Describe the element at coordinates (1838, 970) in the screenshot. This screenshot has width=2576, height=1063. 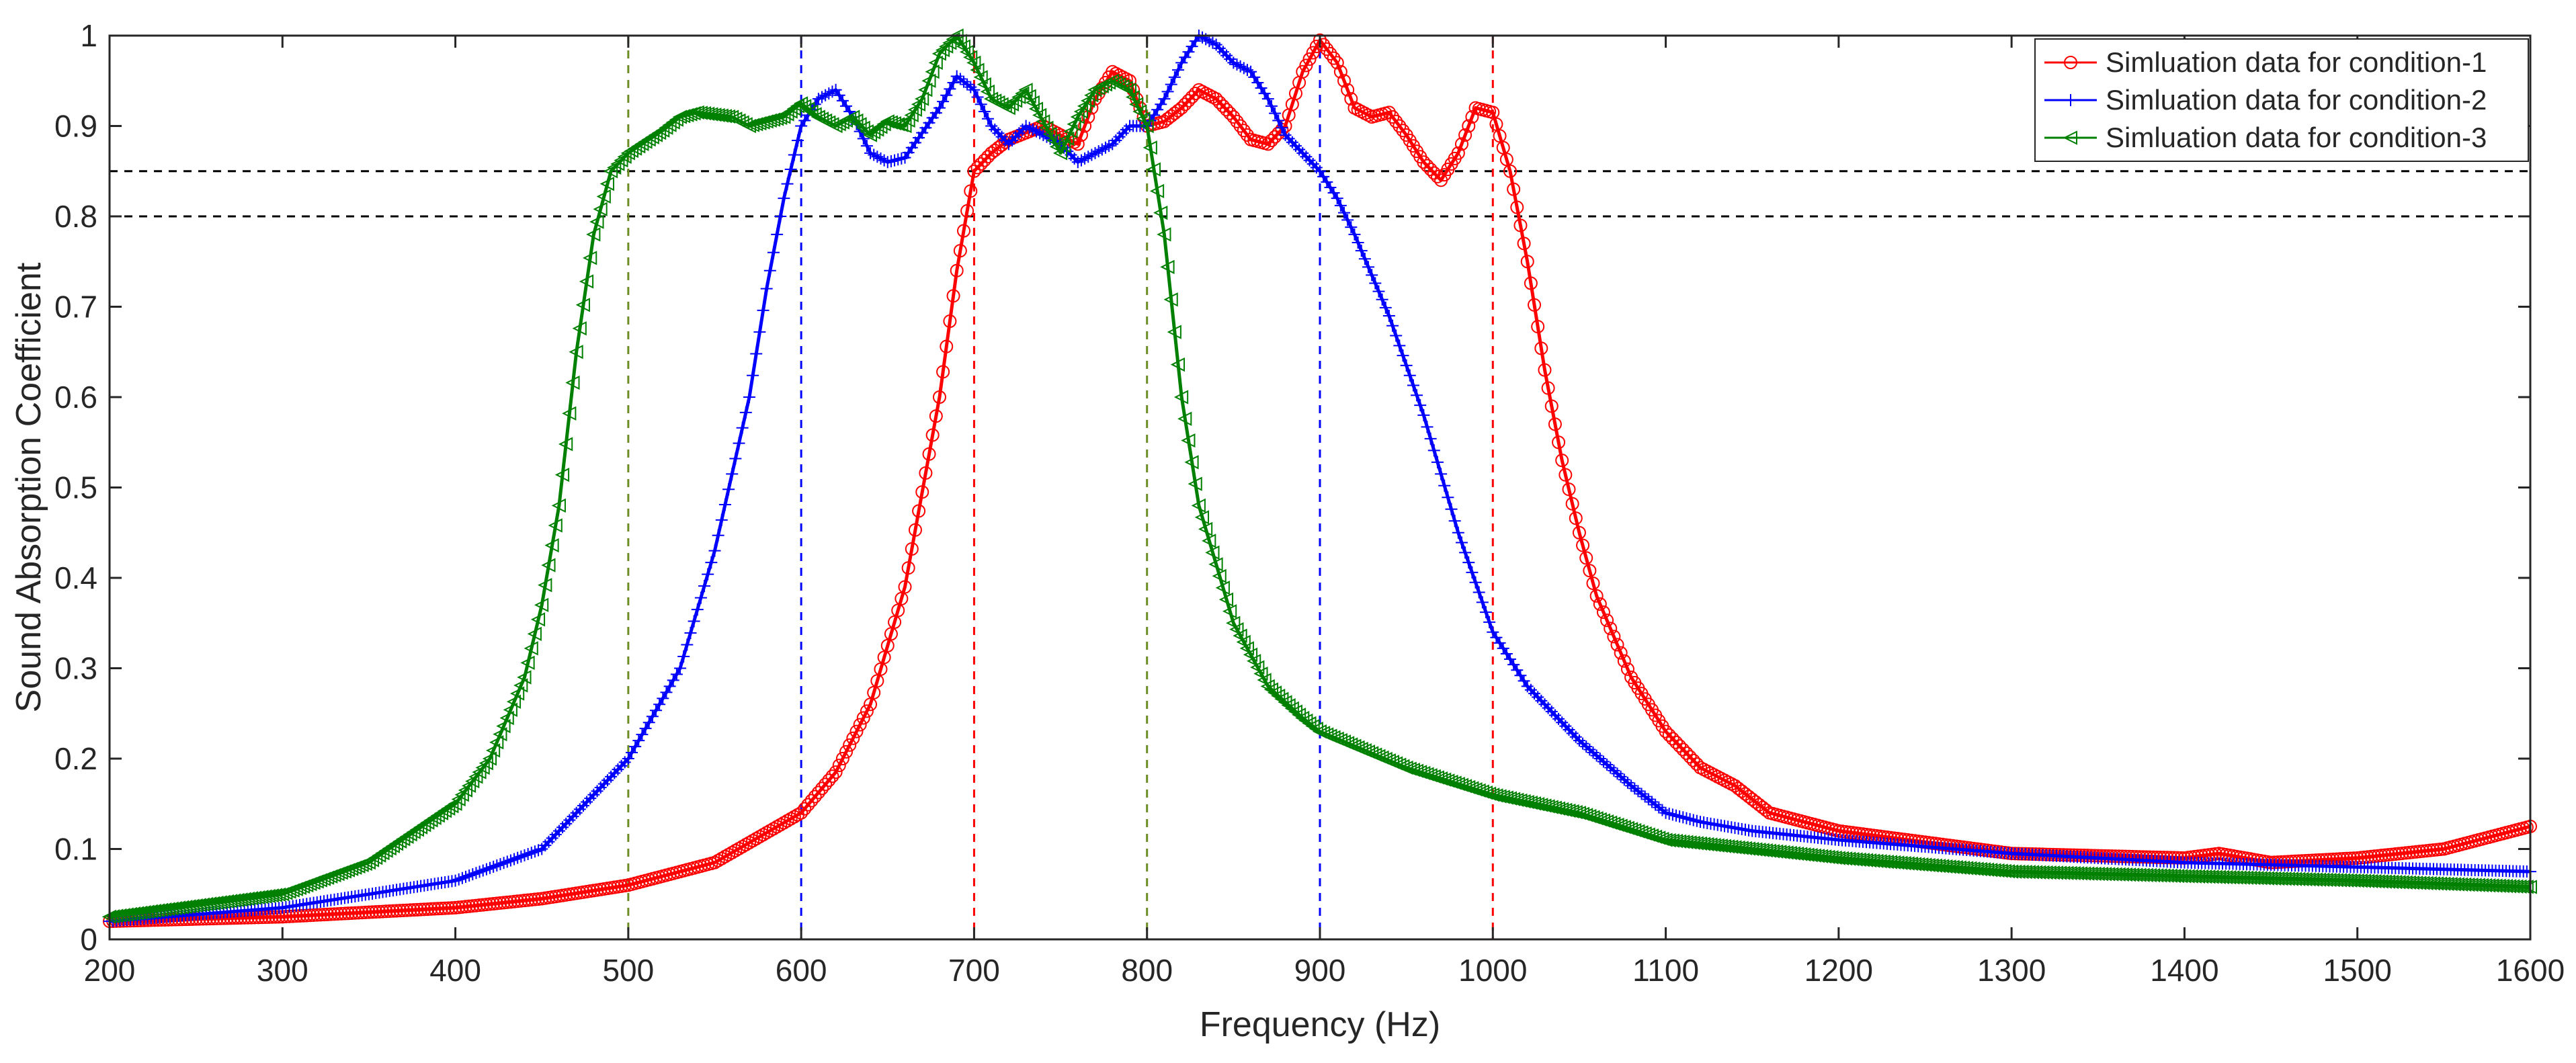
I see `x-tick-label-10: 1200` at that location.